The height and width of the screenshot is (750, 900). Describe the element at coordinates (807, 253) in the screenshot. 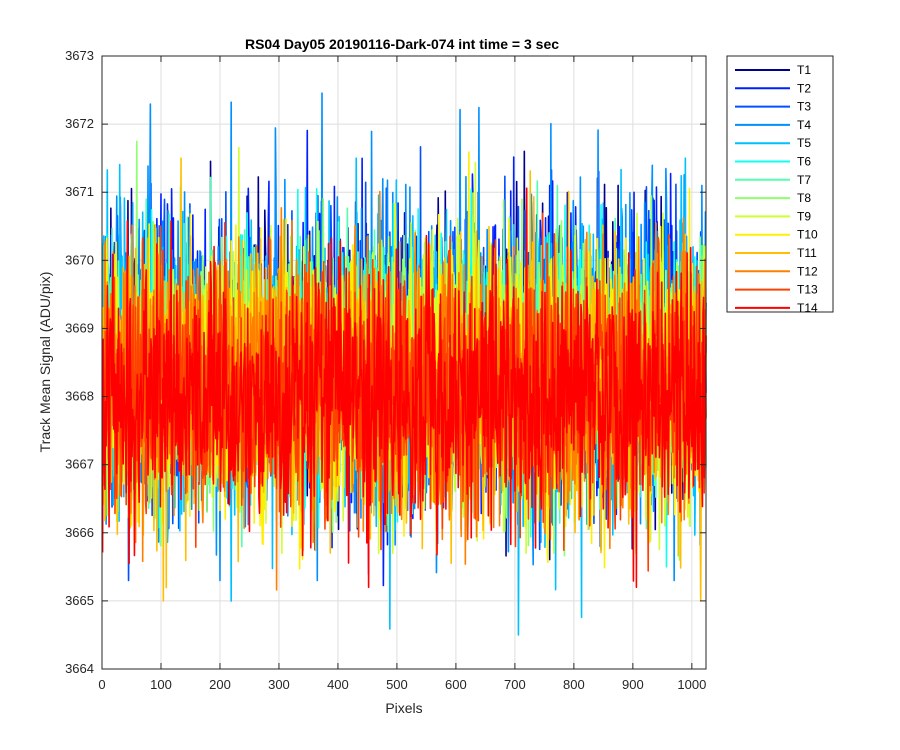

I see `legend-label-t11: T11` at that location.